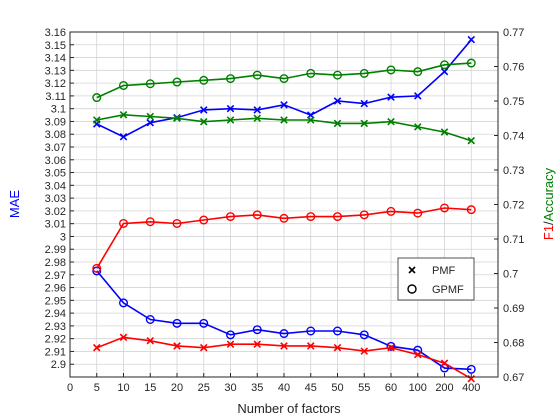  What do you see at coordinates (412, 270) in the screenshot?
I see `legend-x-marker-icon` at bounding box center [412, 270].